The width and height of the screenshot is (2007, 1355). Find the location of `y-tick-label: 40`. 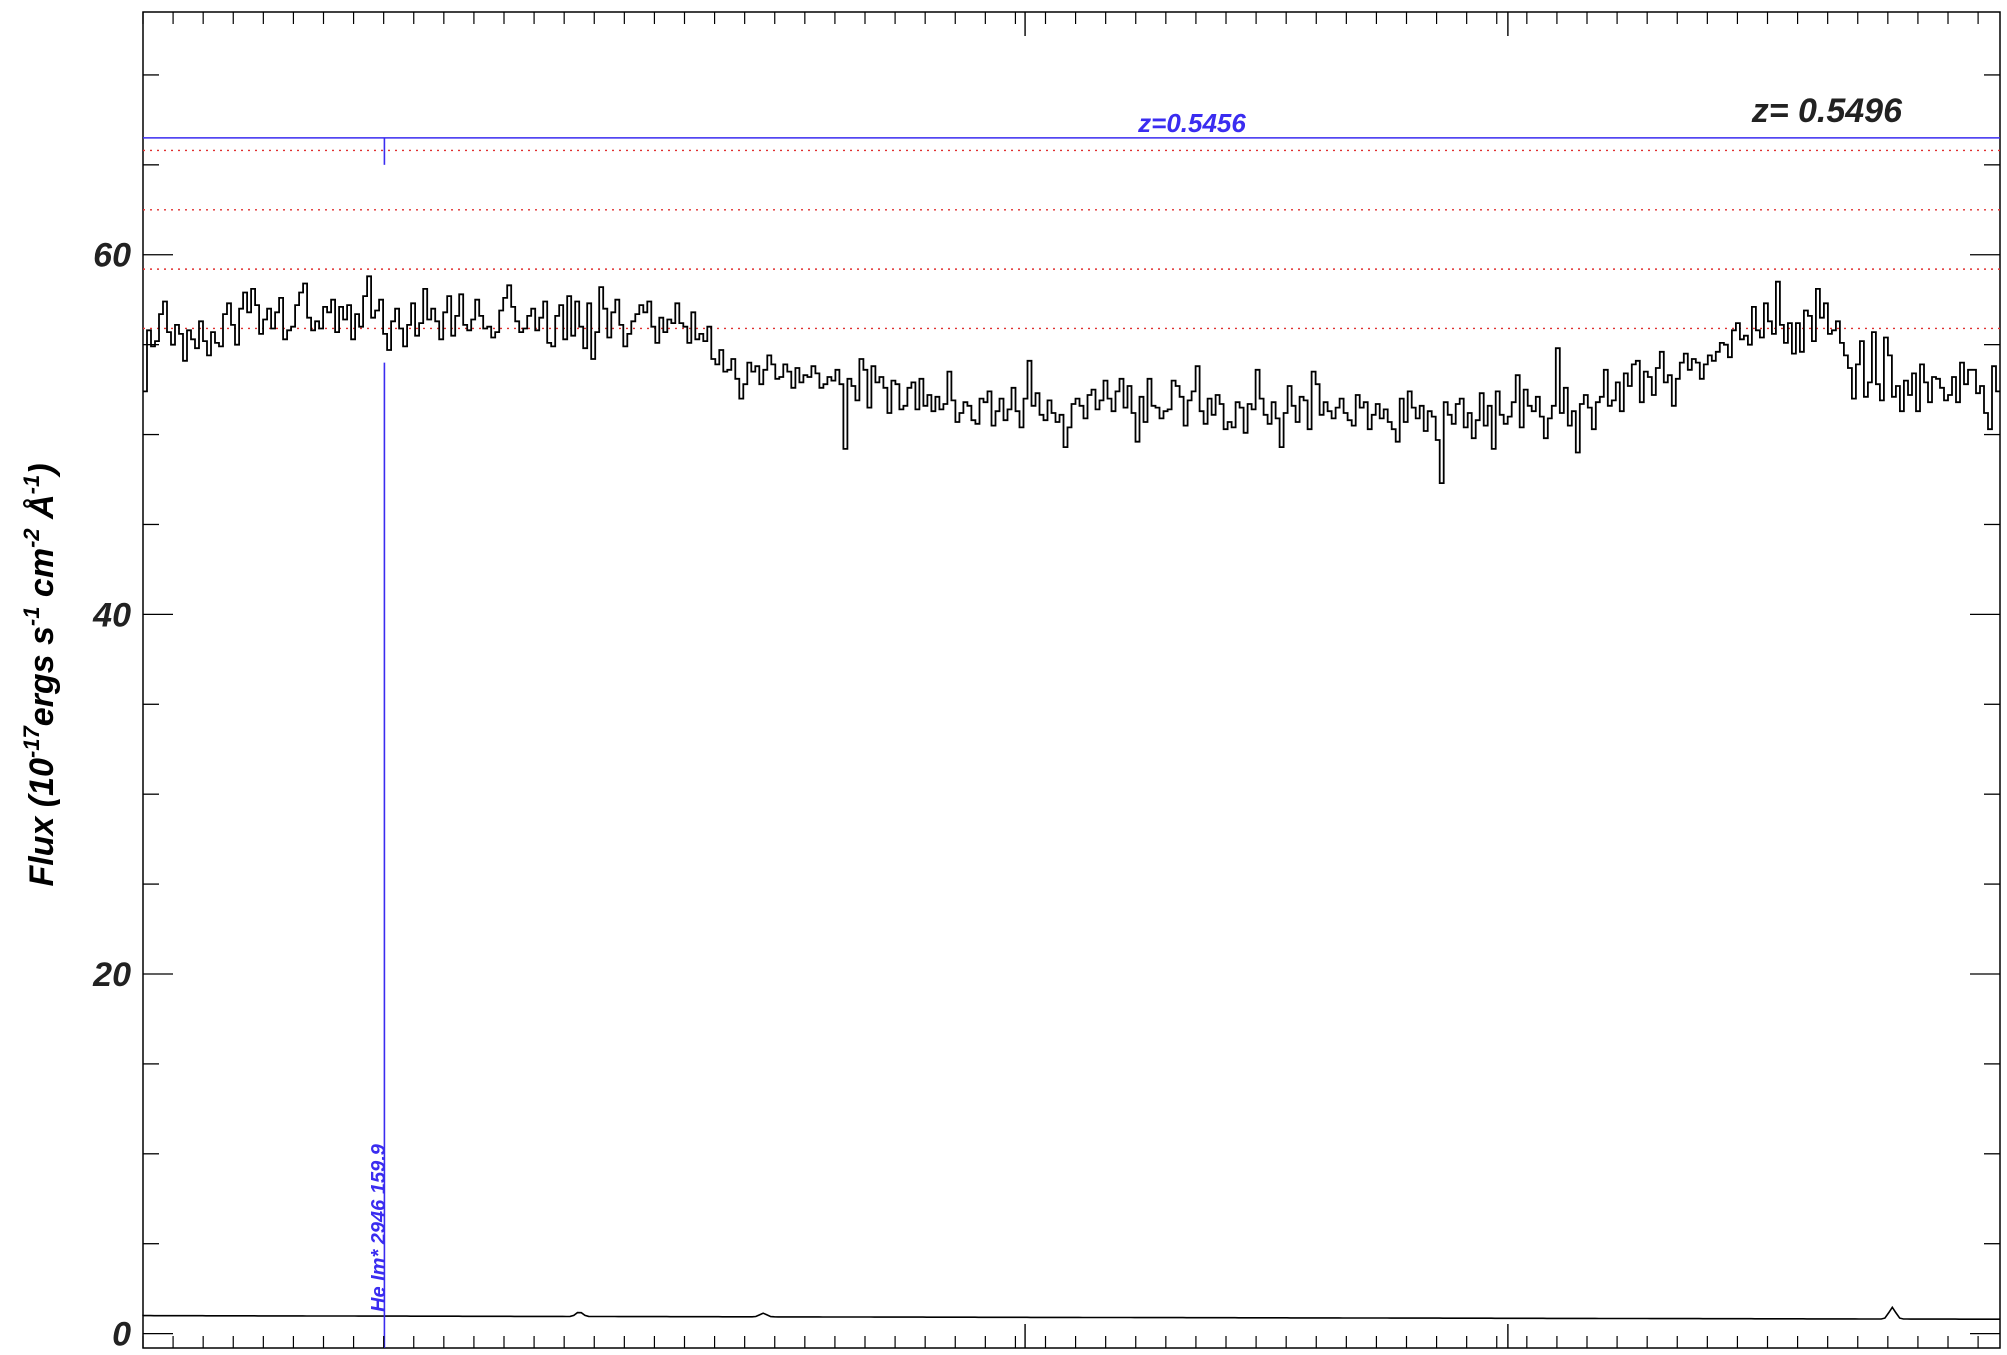

y-tick-label: 40 is located at coordinates (111, 615).